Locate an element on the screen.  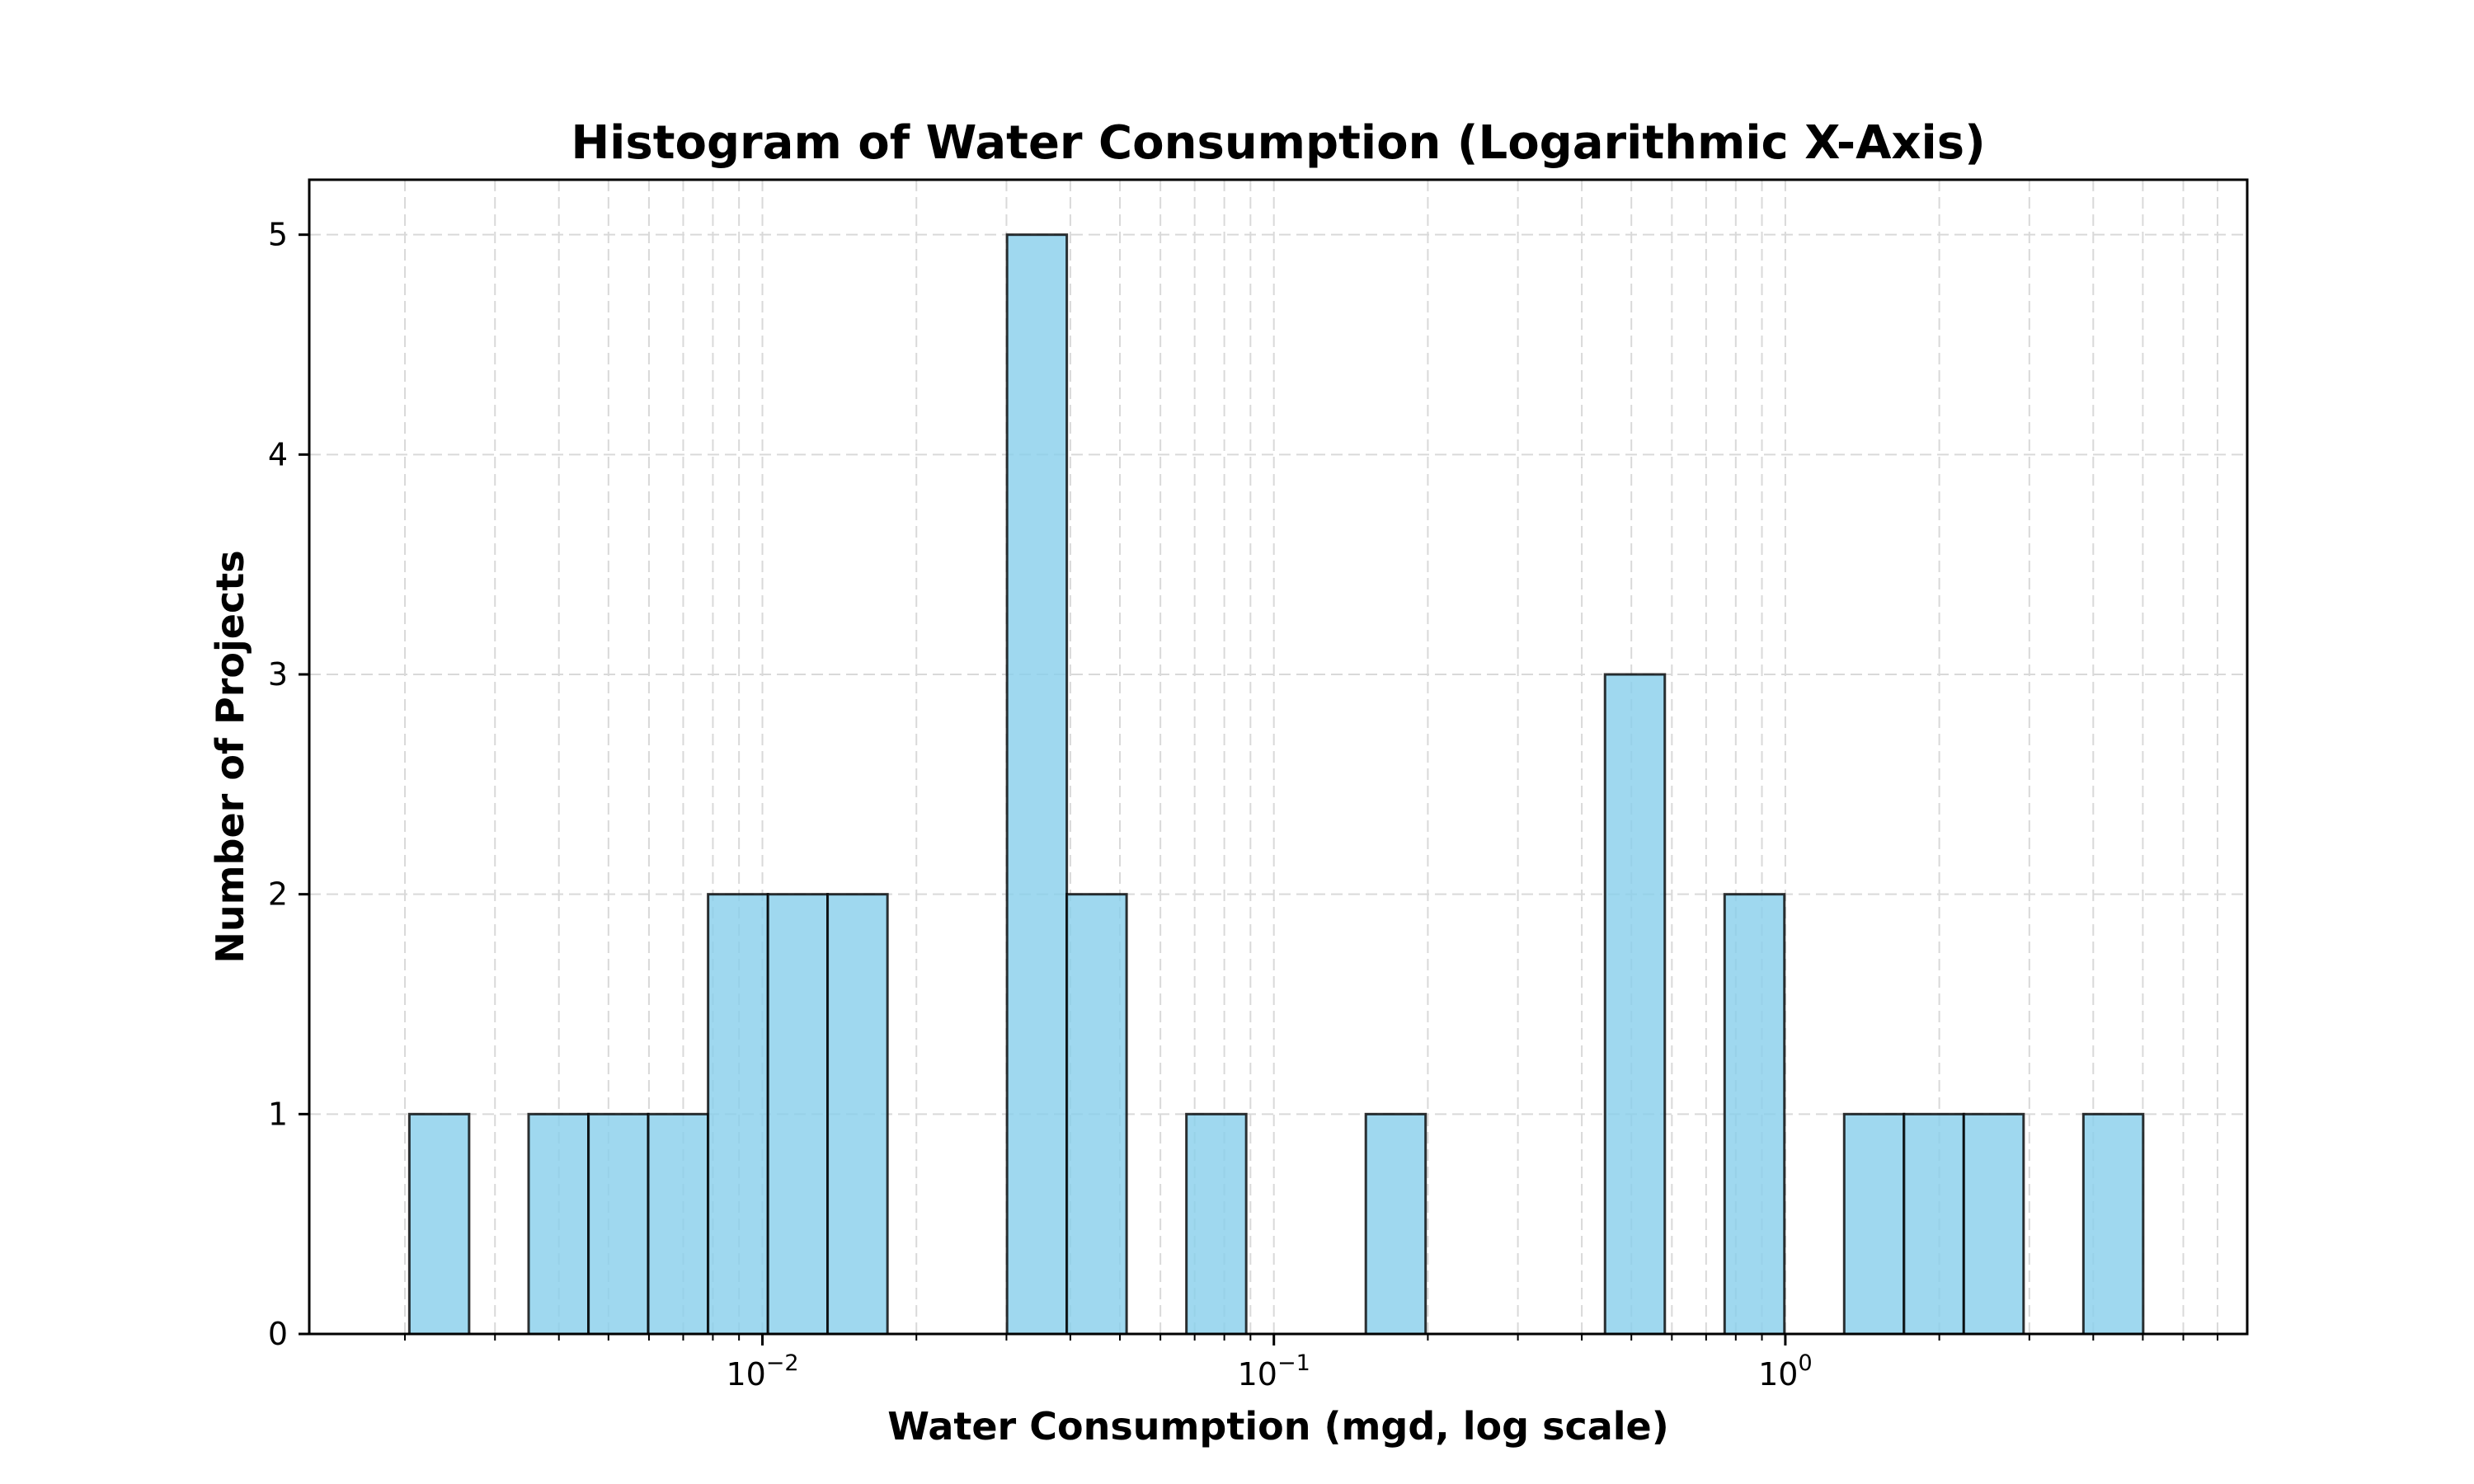
y-tick-label: 2 is located at coordinates (278, 894).